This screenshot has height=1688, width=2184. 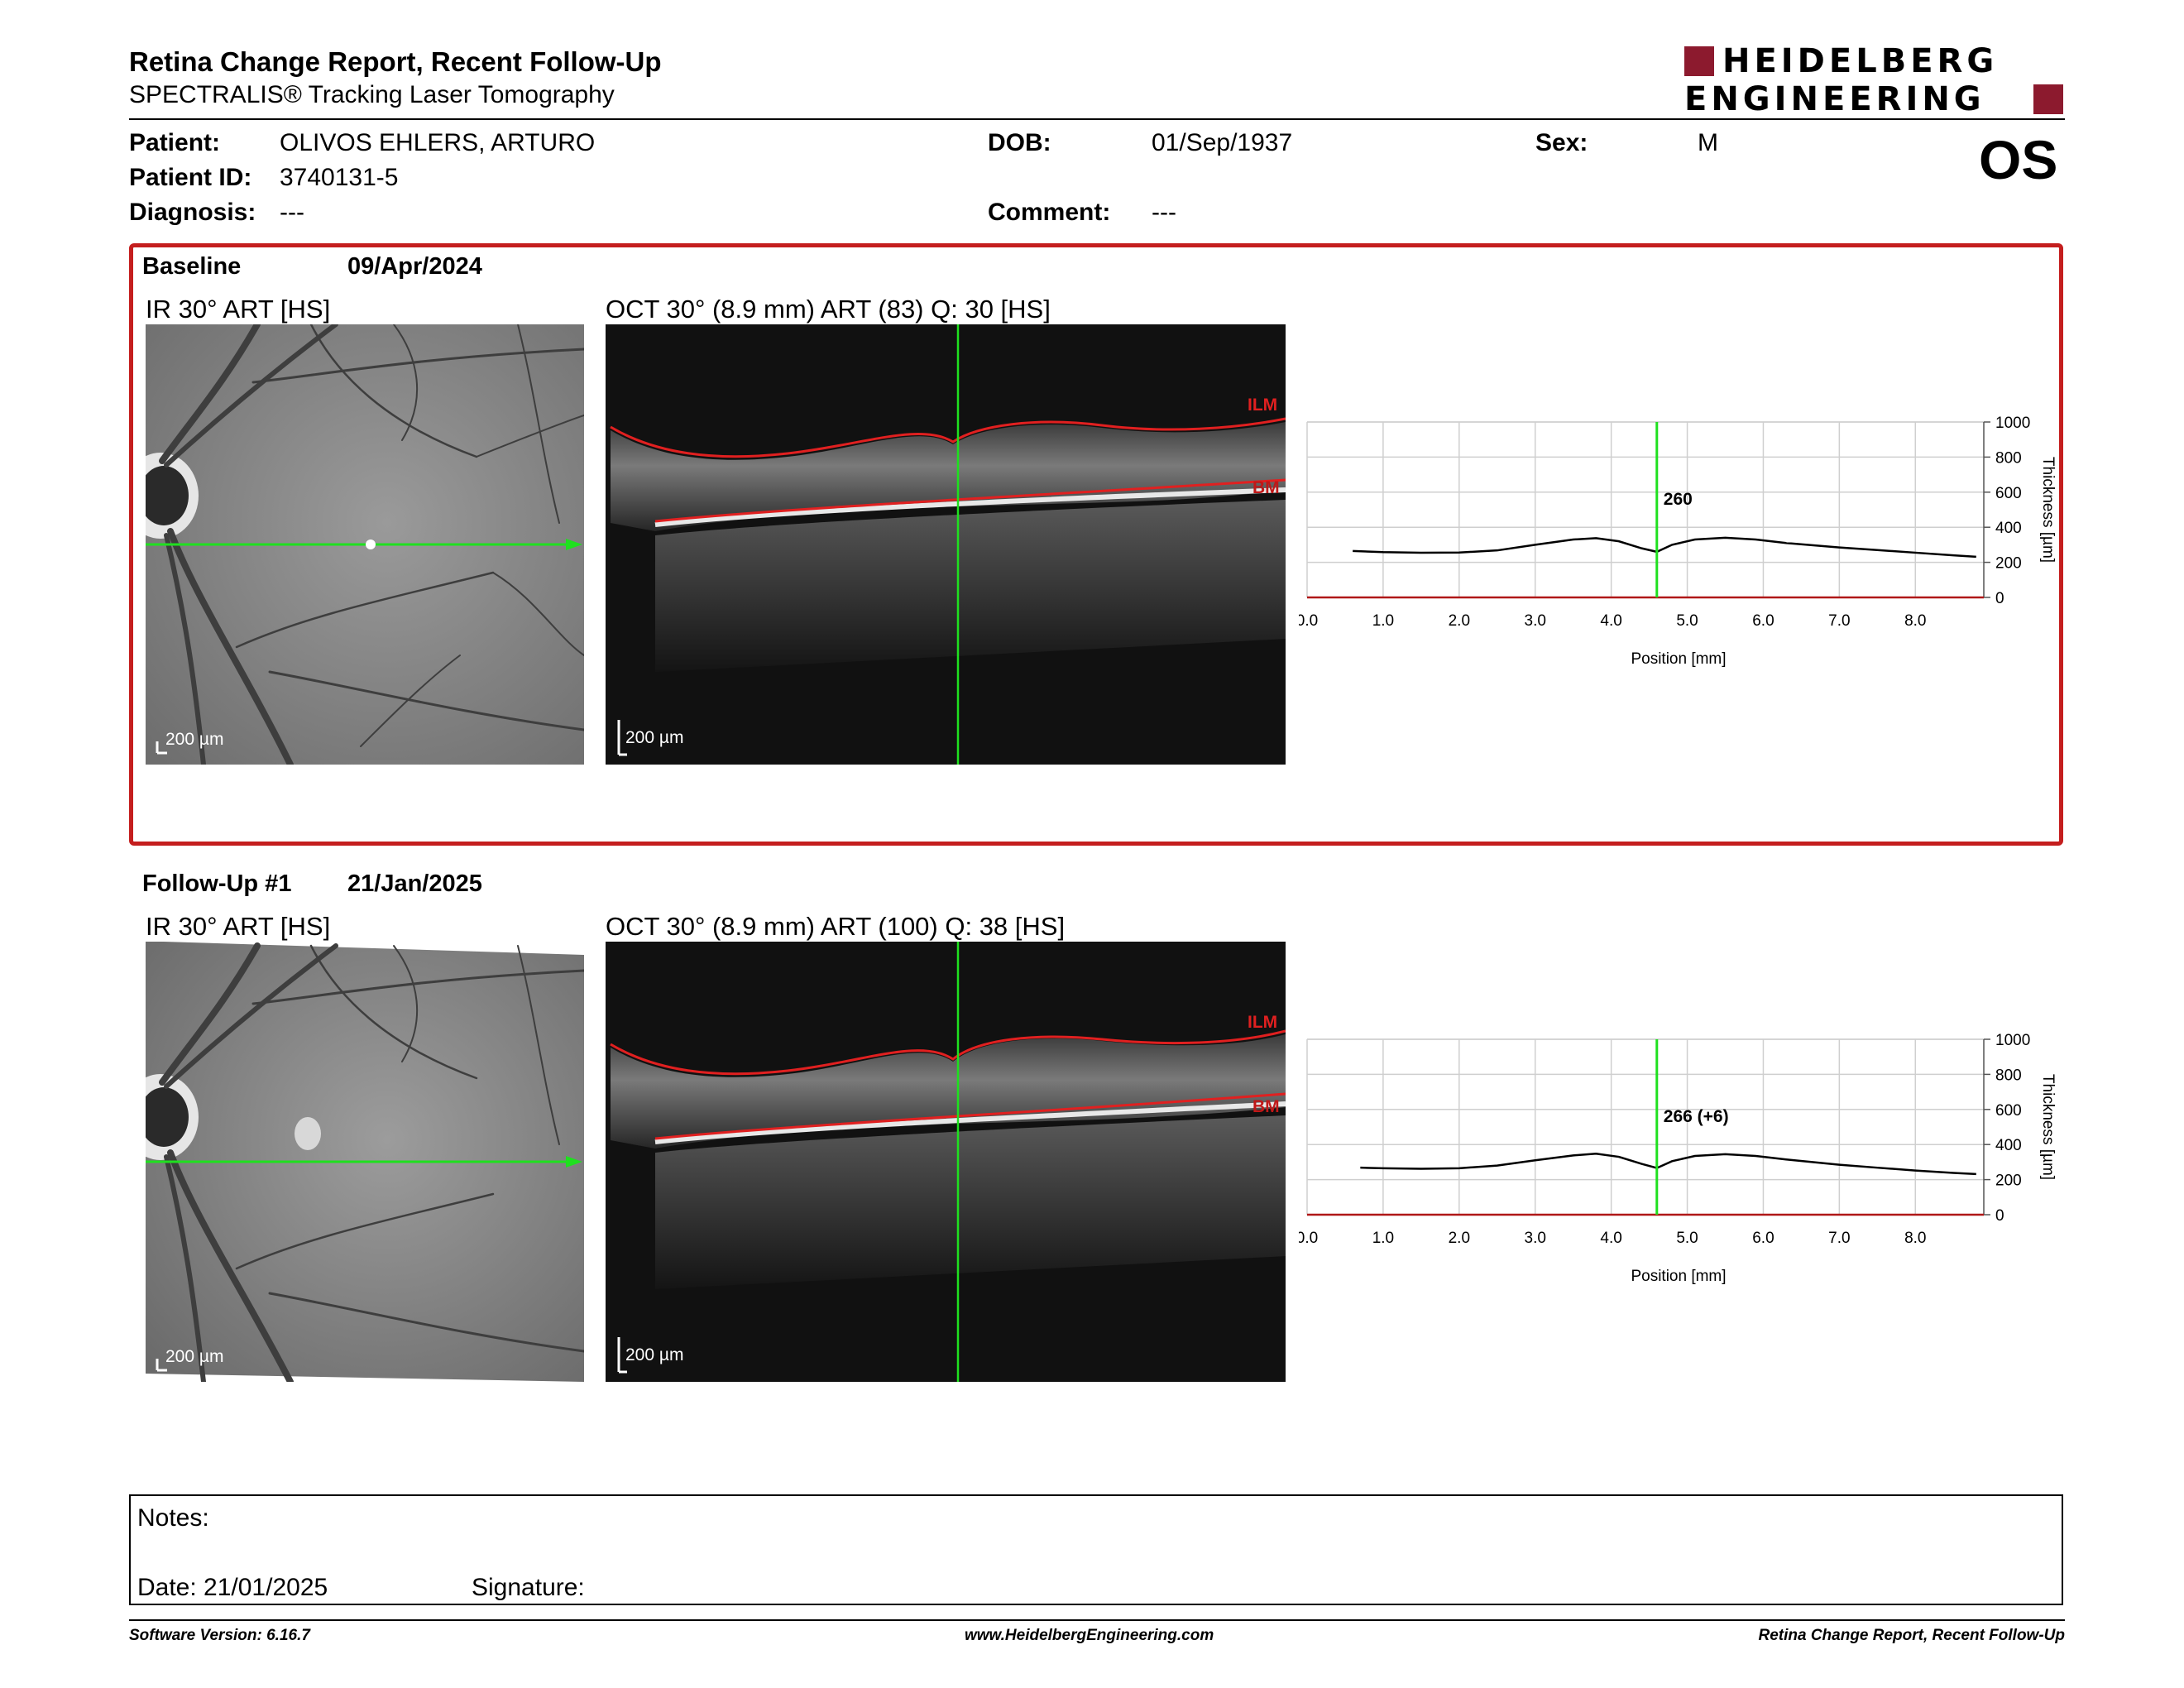 What do you see at coordinates (395, 61) in the screenshot?
I see `report-title: Retina Change Report, Recent Follow-Up` at bounding box center [395, 61].